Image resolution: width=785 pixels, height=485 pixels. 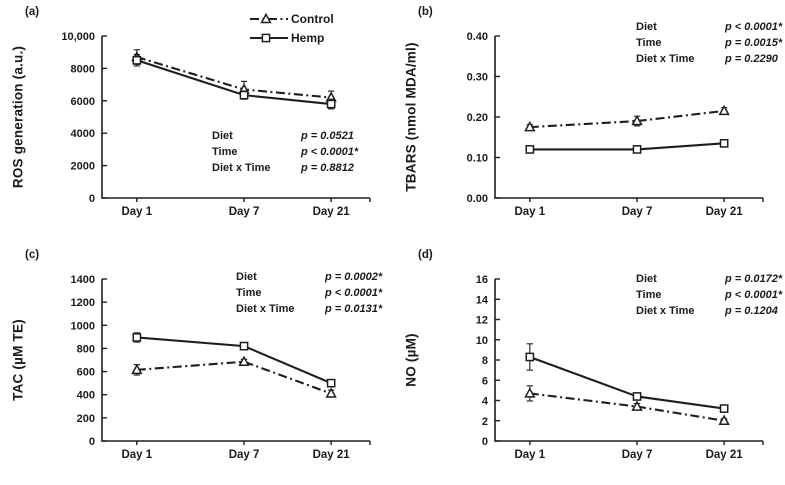 I want to click on y-tick-label: 0.20, so click(x=477, y=118).